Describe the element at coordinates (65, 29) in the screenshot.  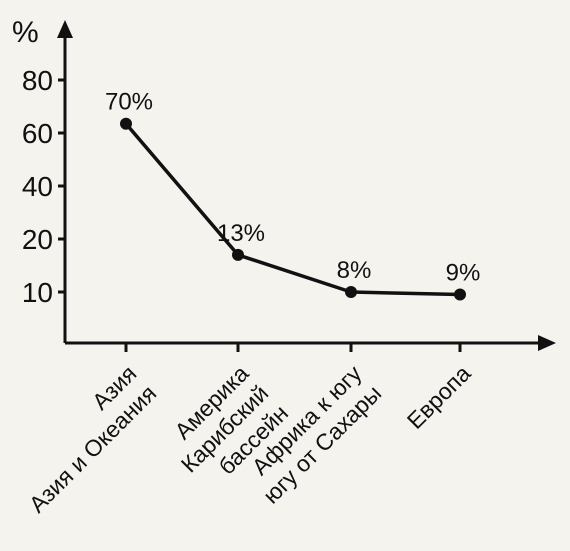
I see `y-axis-arrow` at that location.